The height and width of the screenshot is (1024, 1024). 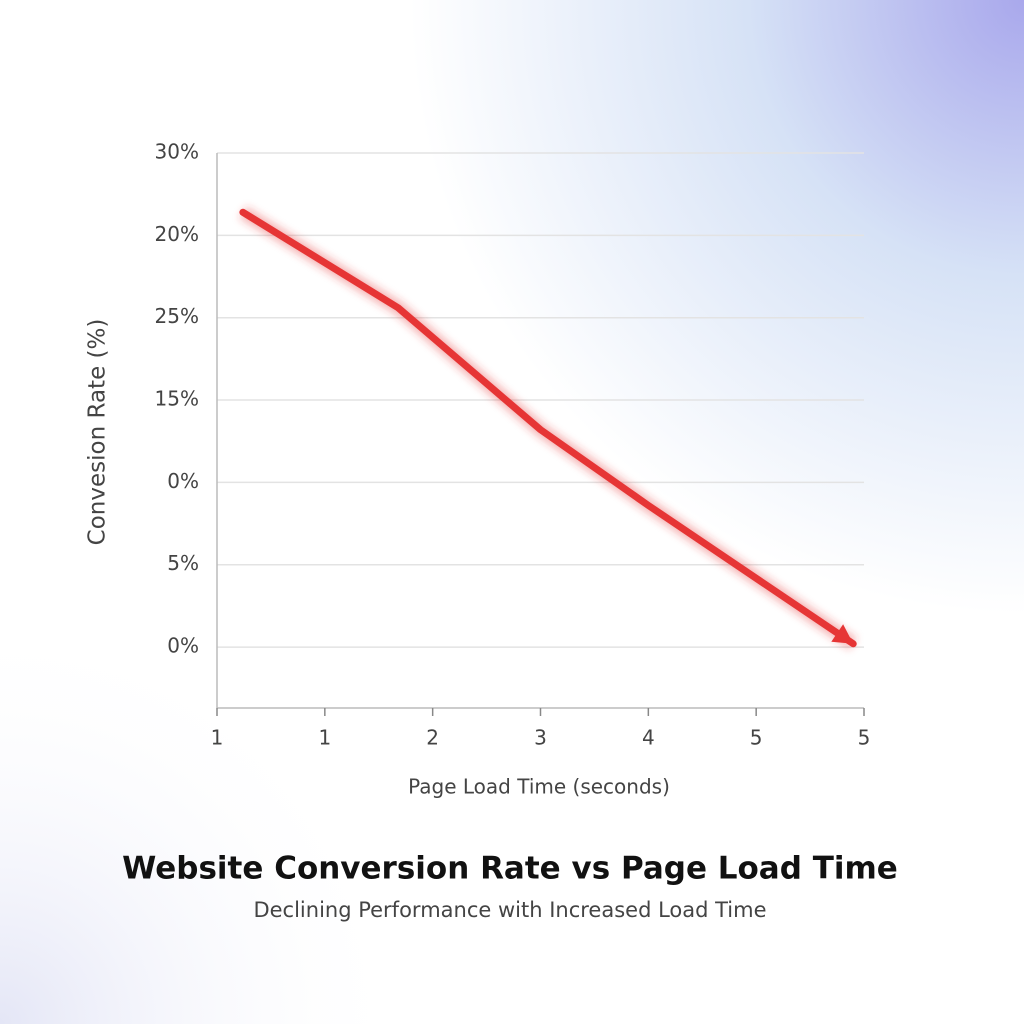 What do you see at coordinates (539, 787) in the screenshot?
I see `x-axis-label: Page Load Time (seconds)` at bounding box center [539, 787].